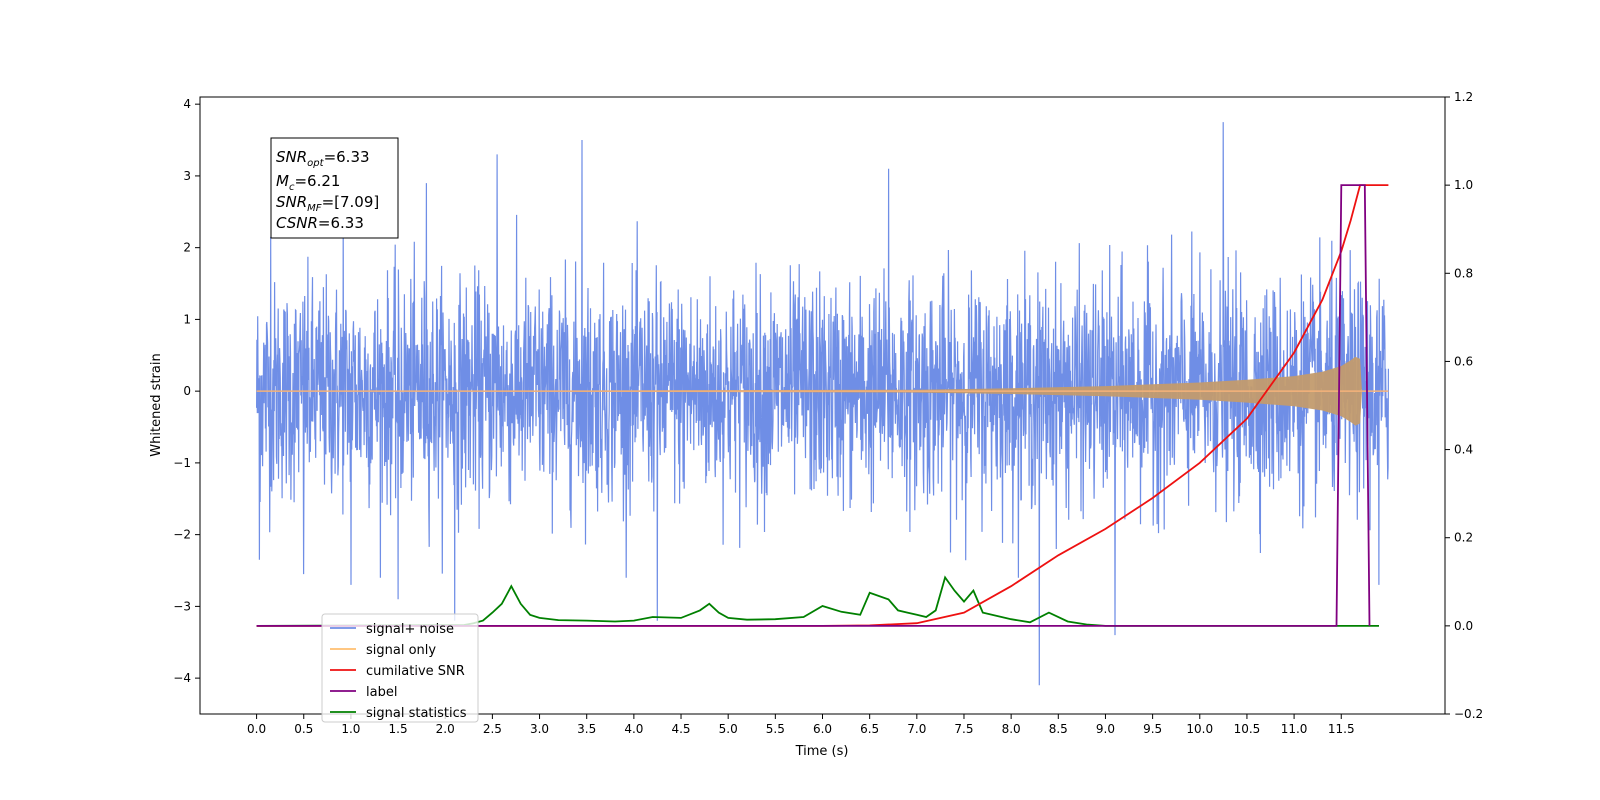  I want to click on y-tick-label: 1, so click(187, 319).